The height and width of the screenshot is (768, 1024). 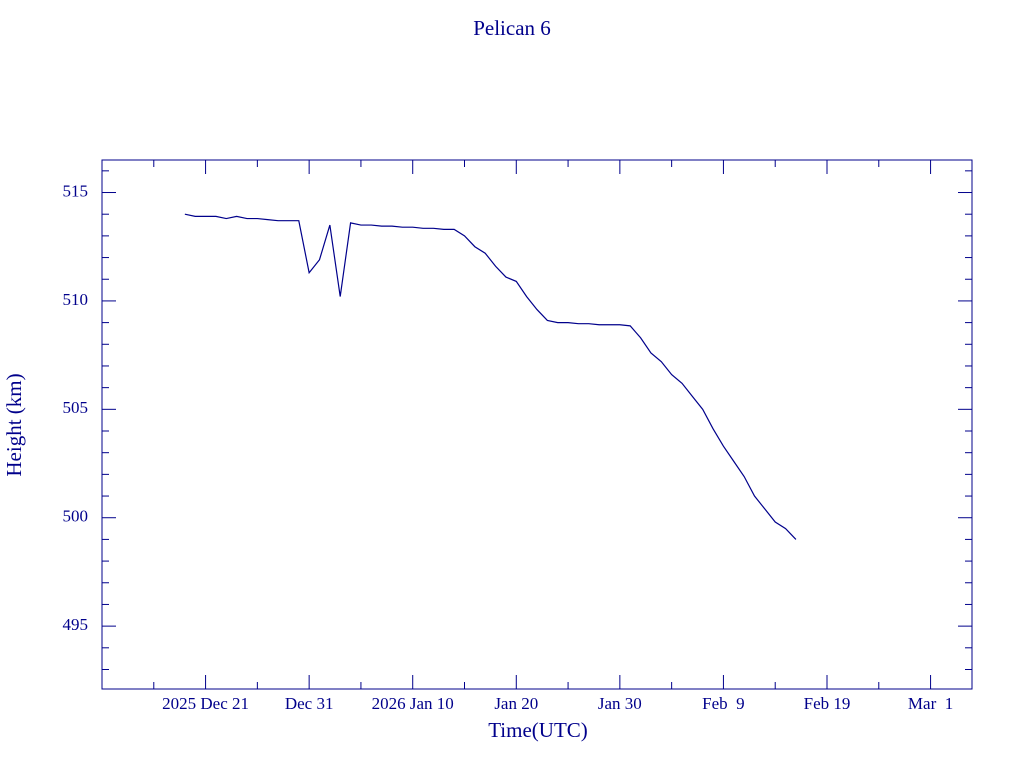 What do you see at coordinates (76, 624) in the screenshot?
I see `y-tick-label: 495` at bounding box center [76, 624].